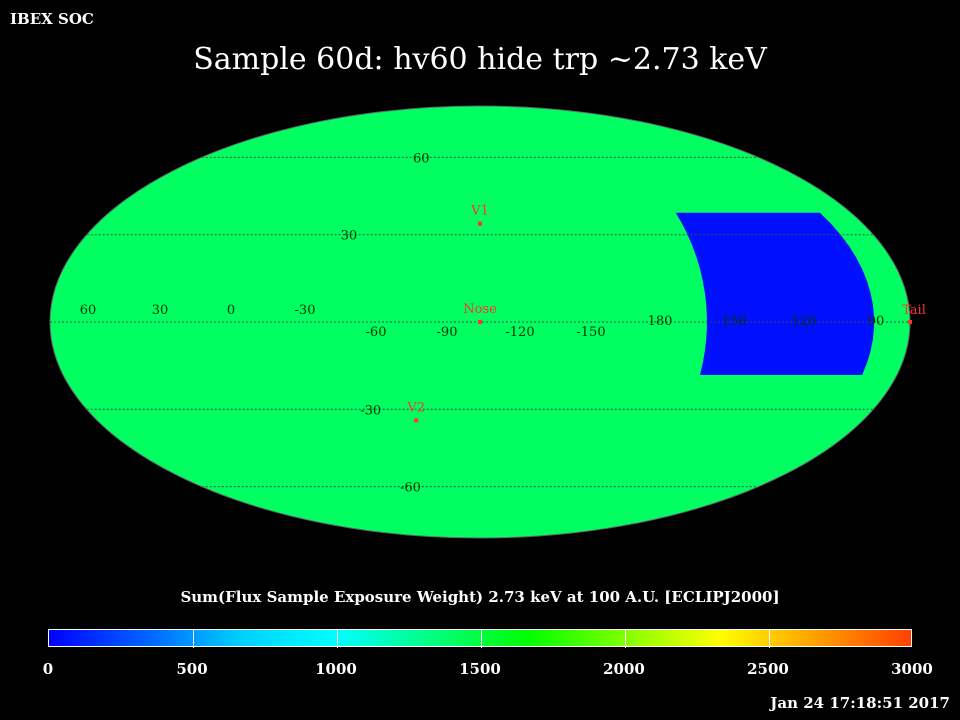 The width and height of the screenshot is (960, 720). What do you see at coordinates (160, 310) in the screenshot?
I see `lon-label: 30` at bounding box center [160, 310].